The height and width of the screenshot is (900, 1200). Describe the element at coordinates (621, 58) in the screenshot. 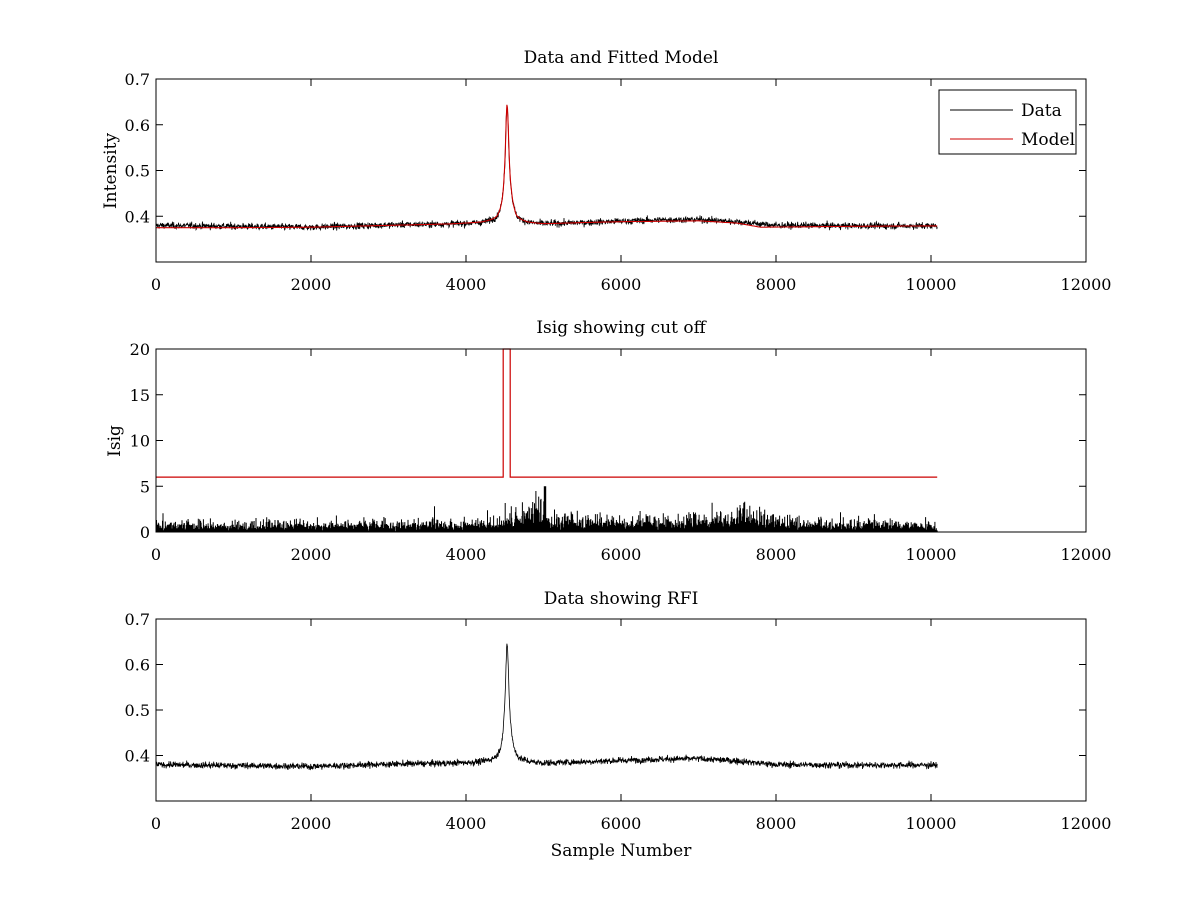

I see `chart-title: Data and Fitted Model` at that location.